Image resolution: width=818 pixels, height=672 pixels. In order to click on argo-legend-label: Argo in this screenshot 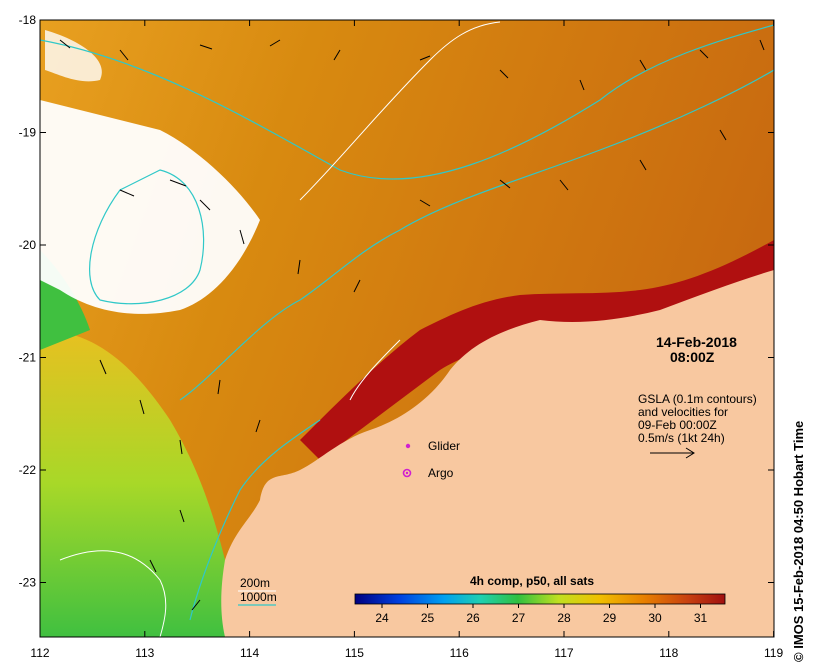, I will do `click(441, 473)`.